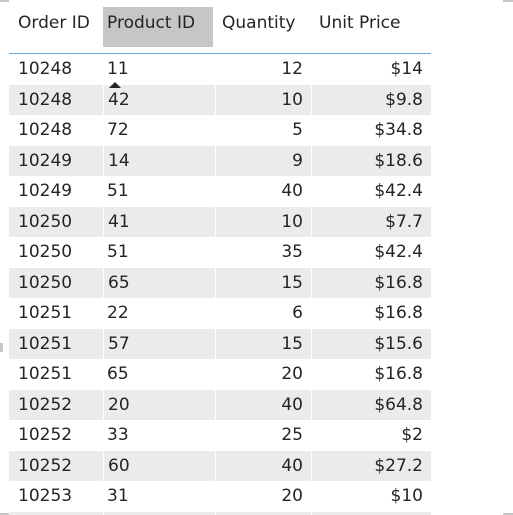  What do you see at coordinates (45, 496) in the screenshot?
I see `cell-order-id: 10253` at bounding box center [45, 496].